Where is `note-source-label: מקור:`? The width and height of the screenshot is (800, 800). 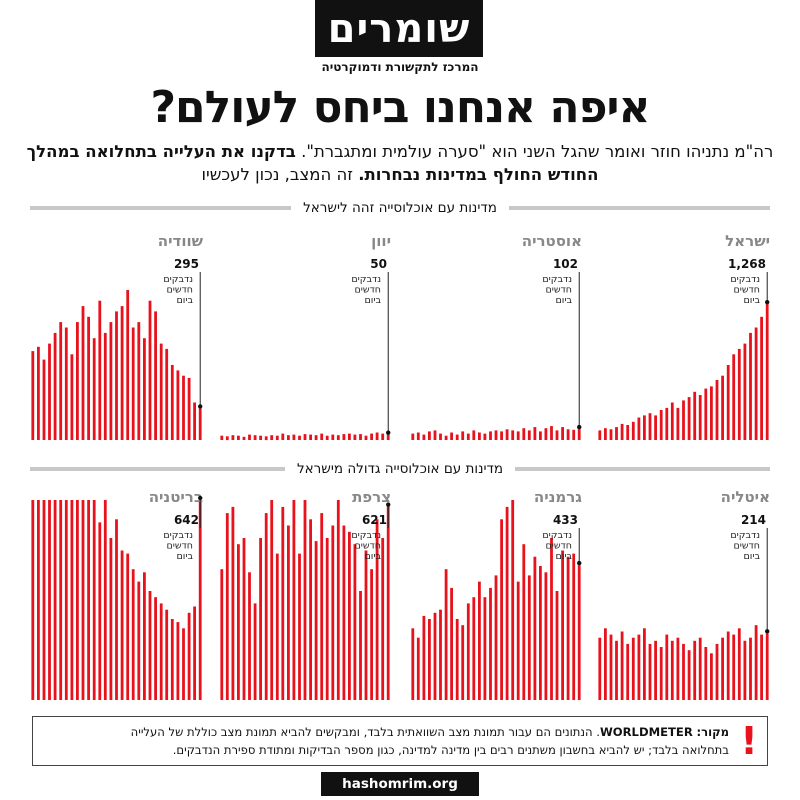
note-source-label: מקור: is located at coordinates (712, 732).